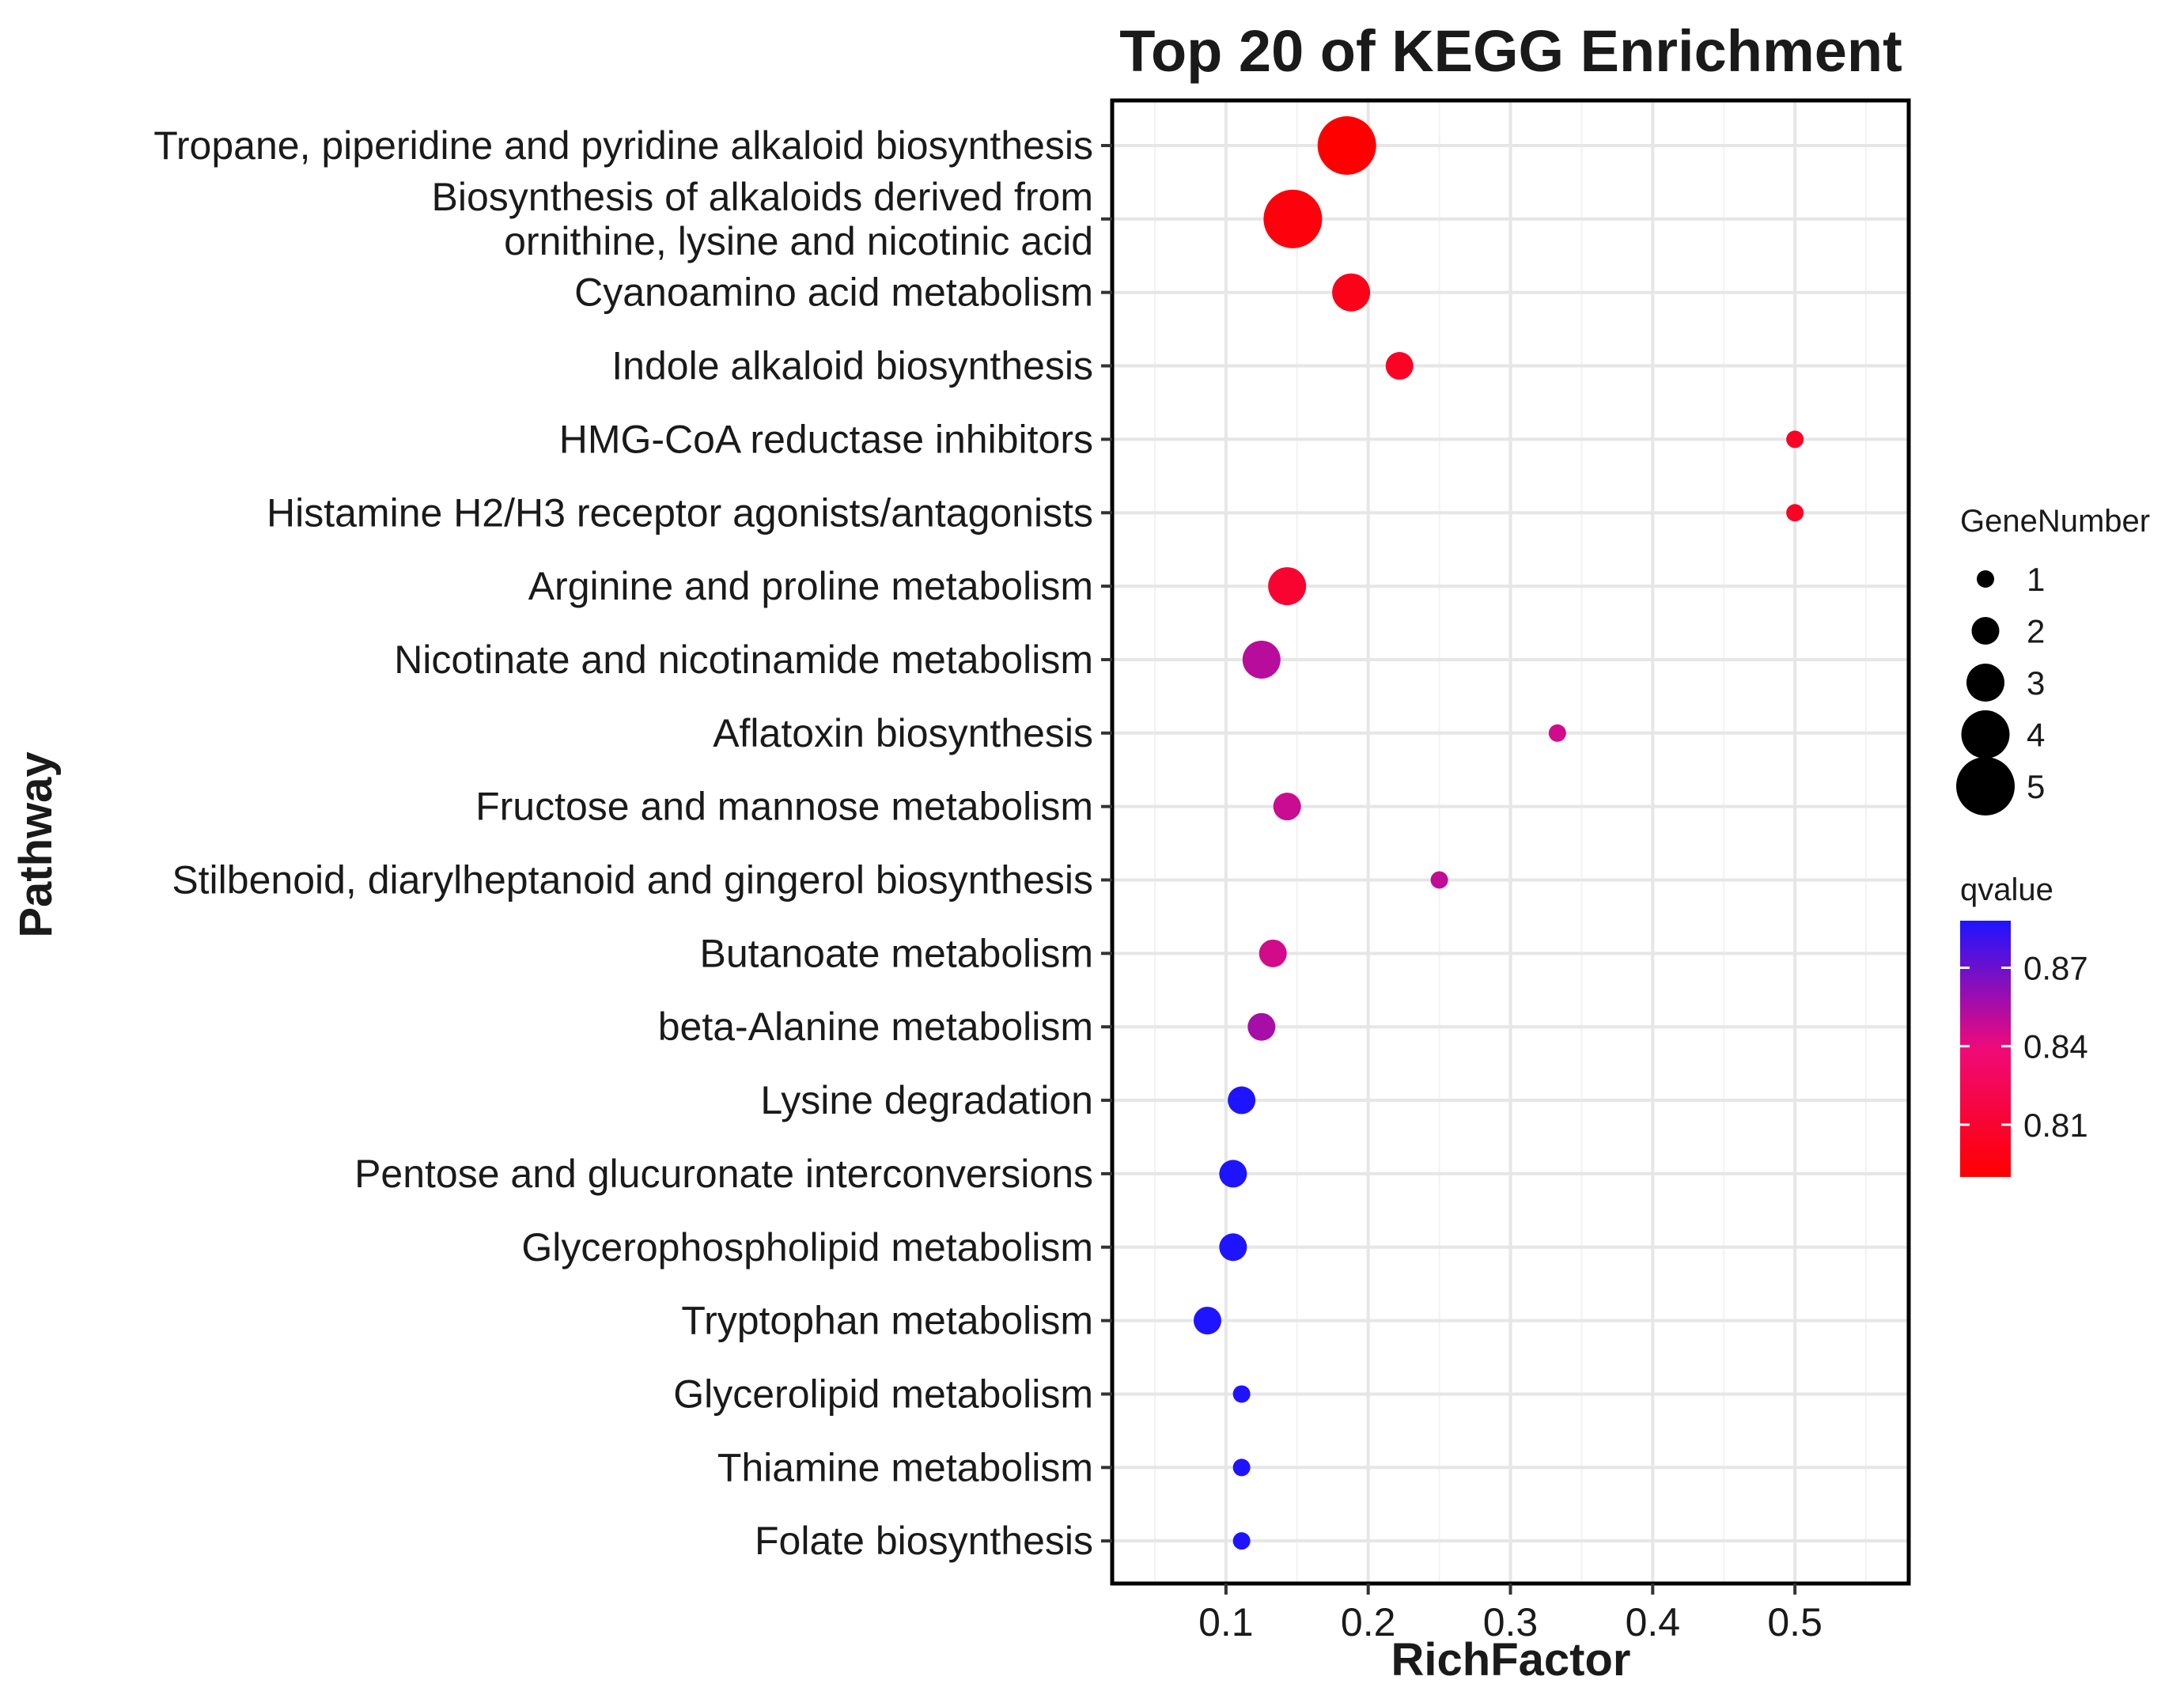  What do you see at coordinates (743, 660) in the screenshot?
I see `y-tick-label: Nicotinate and nicotinamide metabolism` at bounding box center [743, 660].